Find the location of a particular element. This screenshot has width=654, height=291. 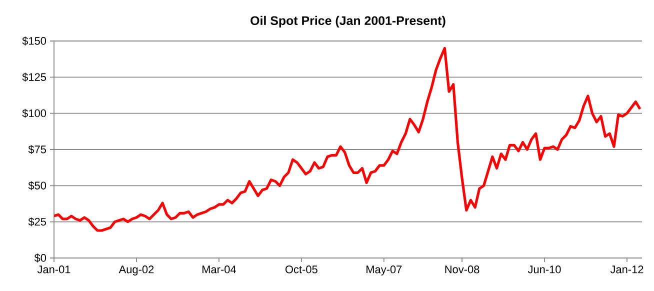

x-tick-label: May-07 is located at coordinates (384, 271).